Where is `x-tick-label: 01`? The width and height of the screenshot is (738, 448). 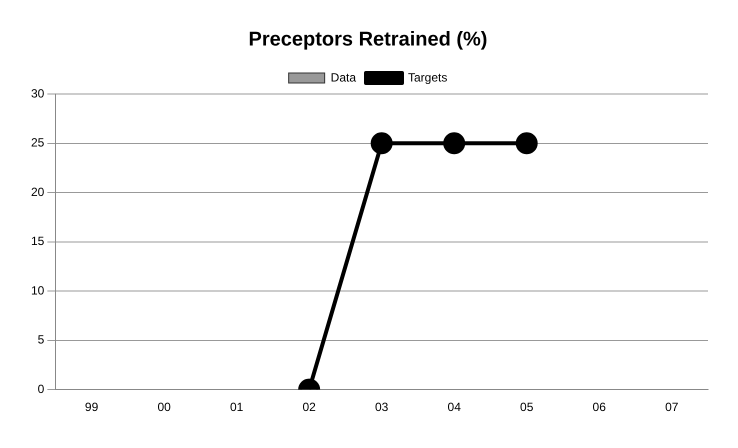 x-tick-label: 01 is located at coordinates (237, 407).